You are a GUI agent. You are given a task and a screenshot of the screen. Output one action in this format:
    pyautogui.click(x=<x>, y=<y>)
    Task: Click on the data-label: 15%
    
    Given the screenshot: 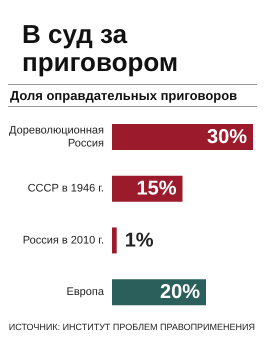 What is the action you would take?
    pyautogui.click(x=156, y=189)
    